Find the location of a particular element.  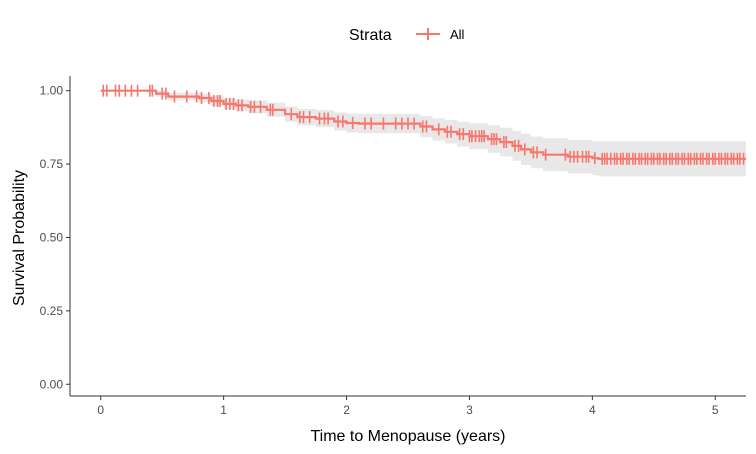

x-tick-label: 0 is located at coordinates (100, 410).